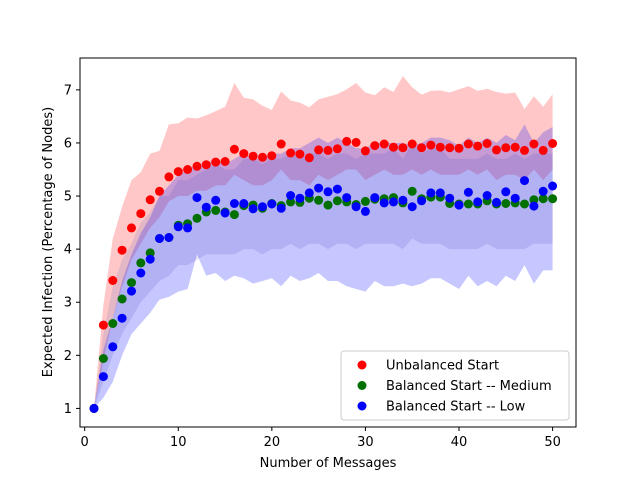 The width and height of the screenshot is (640, 480). I want to click on legend-marker-balanced-start-medium, so click(362, 385).